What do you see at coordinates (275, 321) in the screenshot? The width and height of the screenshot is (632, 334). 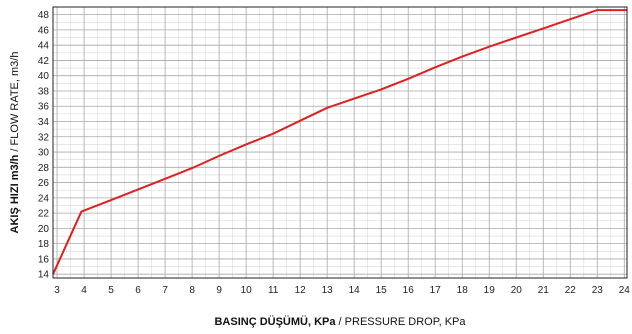 I see `x-axis-title-bold: BASINÇ DÜŞÜMÜ, KPa` at bounding box center [275, 321].